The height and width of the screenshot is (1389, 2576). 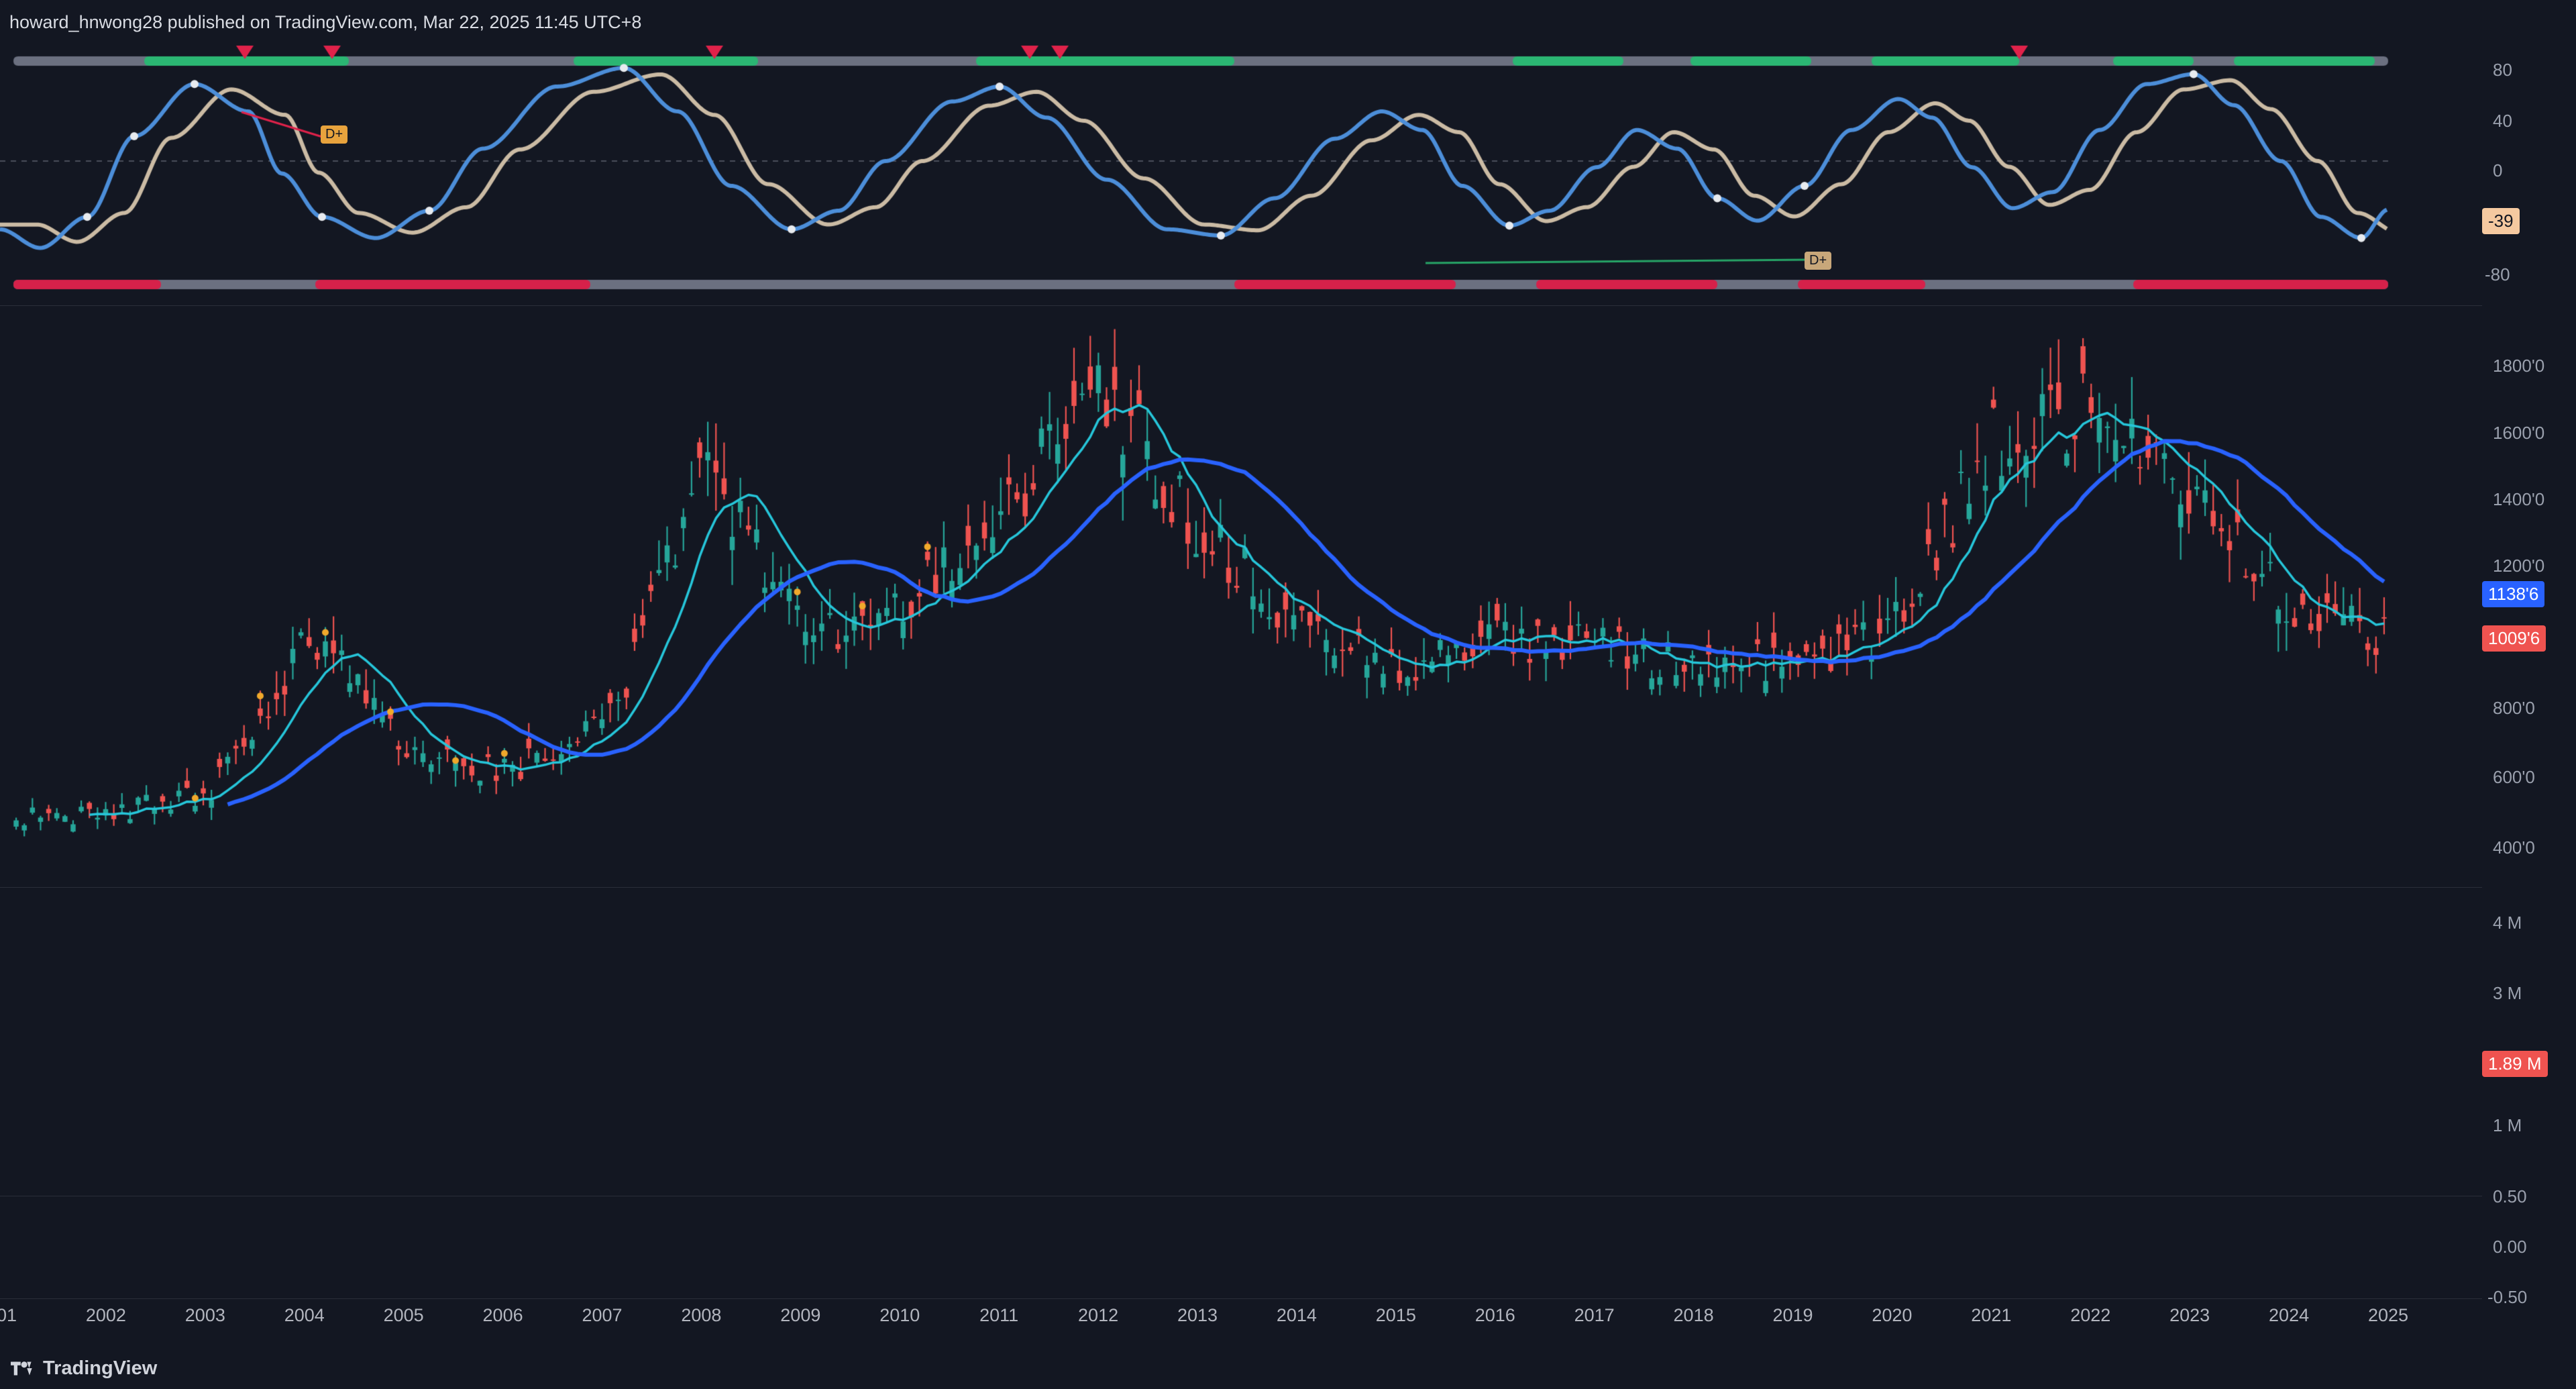 I want to click on x-tick-2009: 2009, so click(x=800, y=1315).